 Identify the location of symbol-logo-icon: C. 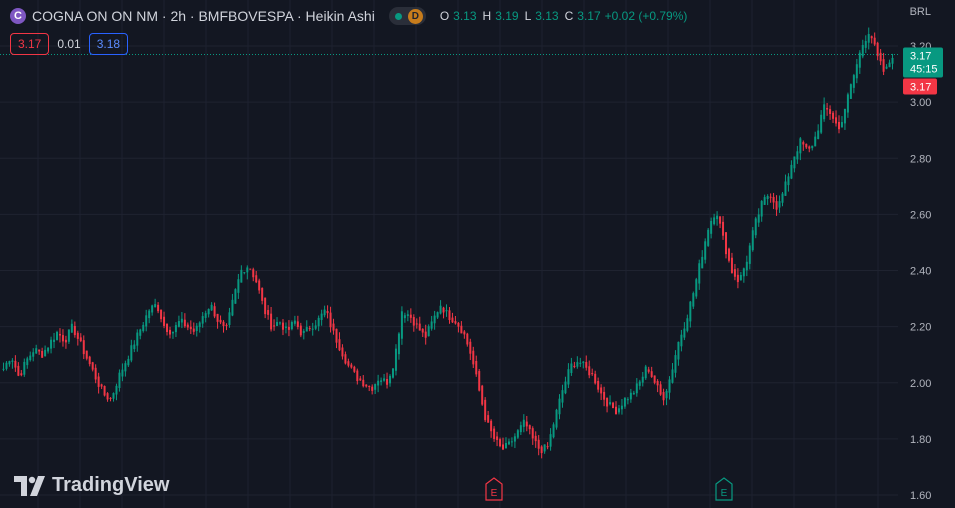
(18, 16).